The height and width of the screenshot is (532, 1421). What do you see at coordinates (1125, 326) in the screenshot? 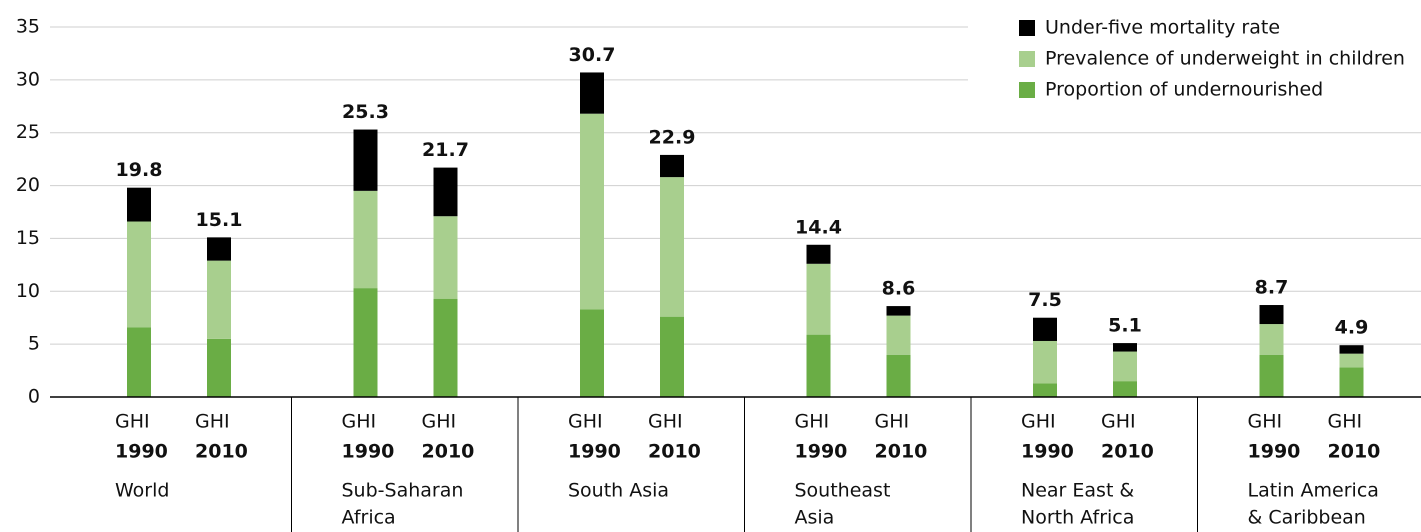
I see `total-label: 5.1` at bounding box center [1125, 326].